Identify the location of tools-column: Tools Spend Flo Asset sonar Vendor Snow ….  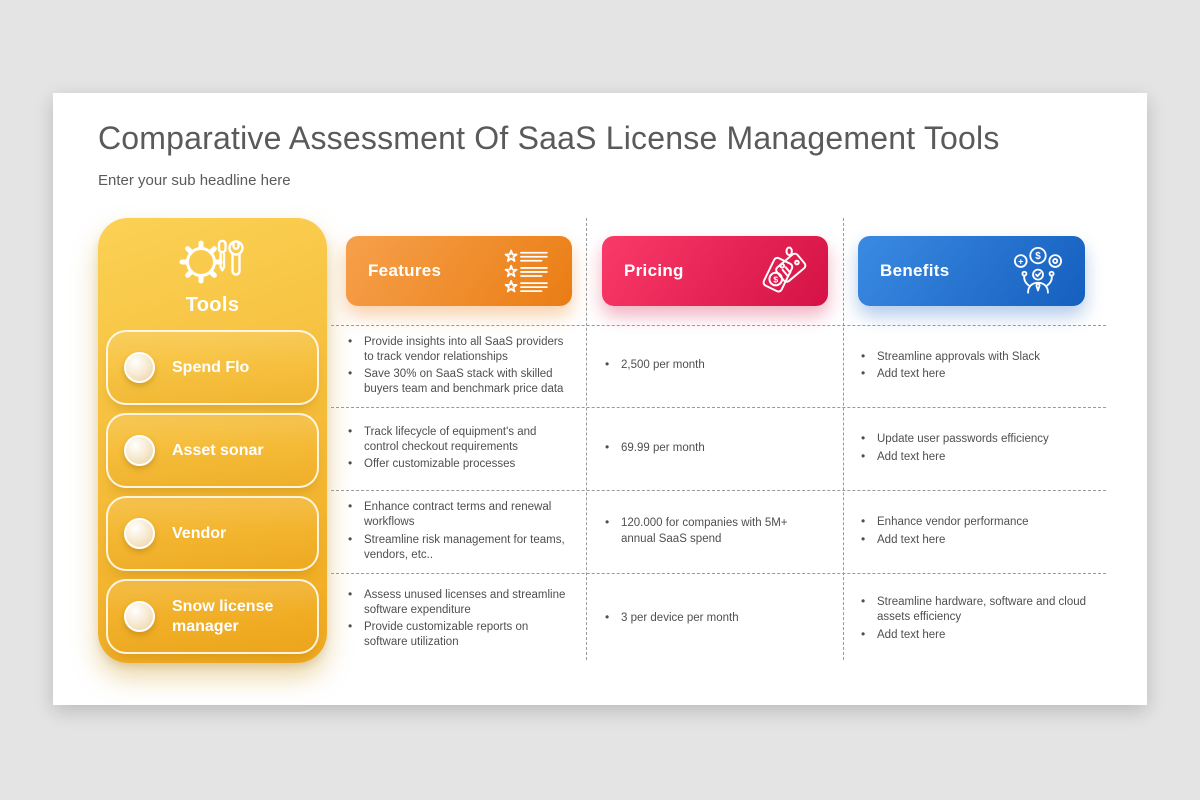
(212, 440).